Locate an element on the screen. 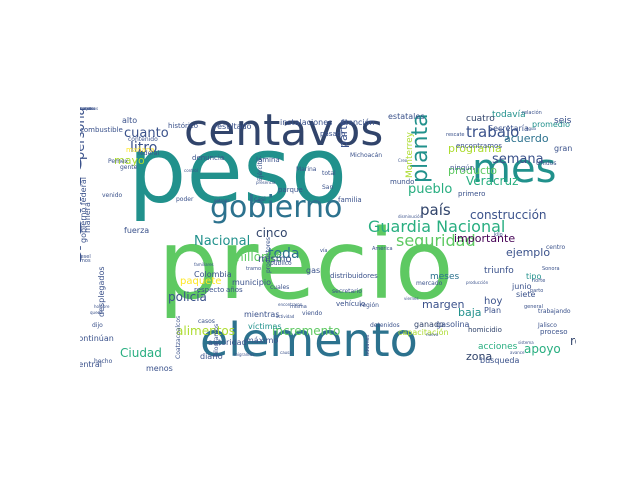 The image size is (640, 480). word-parque: parque is located at coordinates (290, 190).